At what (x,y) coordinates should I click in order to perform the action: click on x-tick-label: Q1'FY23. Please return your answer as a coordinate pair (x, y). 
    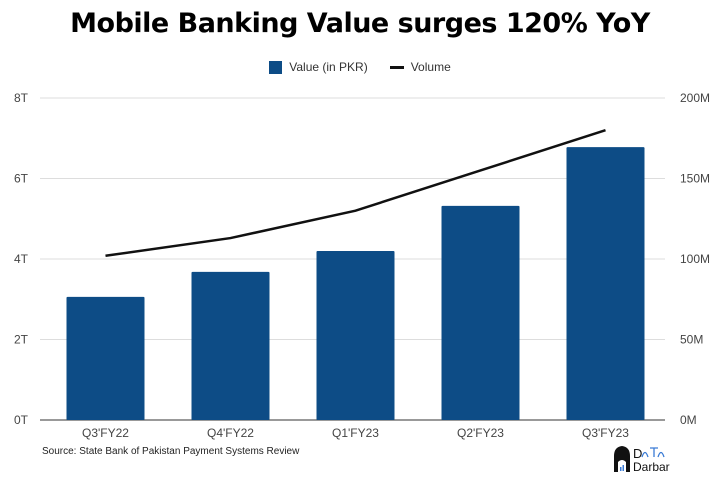
    Looking at the image, I should click on (355, 433).